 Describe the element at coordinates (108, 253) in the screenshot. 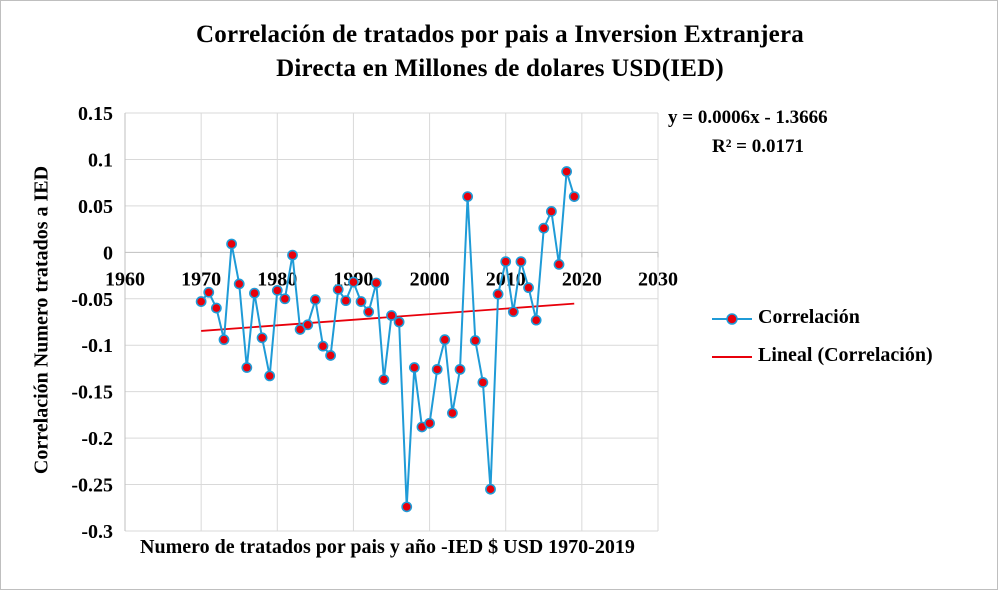

I see `y-tick-label: 0` at that location.